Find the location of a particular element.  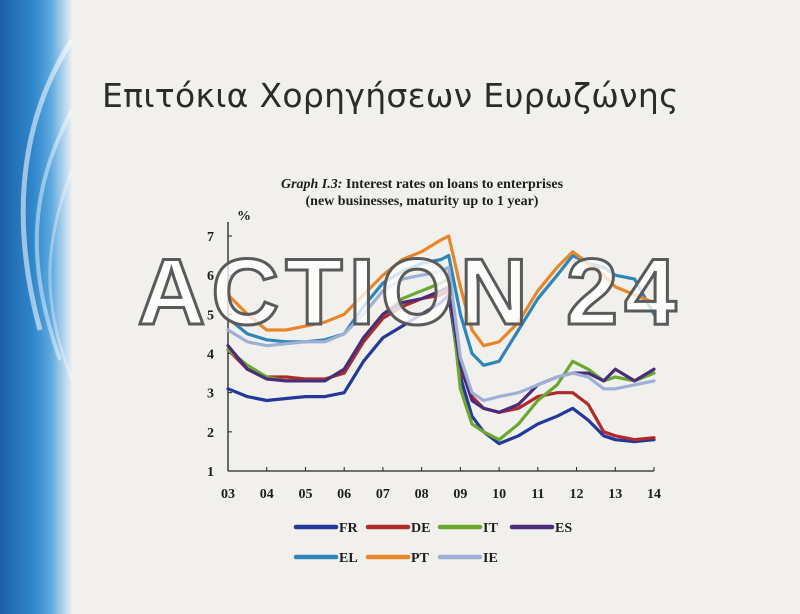

y-tick-label: 4 is located at coordinates (210, 355).